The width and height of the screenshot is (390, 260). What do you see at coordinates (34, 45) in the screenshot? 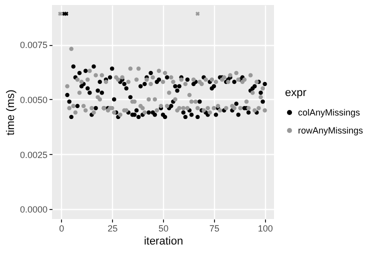
I see `y-tick-label: 0.0075` at bounding box center [34, 45].